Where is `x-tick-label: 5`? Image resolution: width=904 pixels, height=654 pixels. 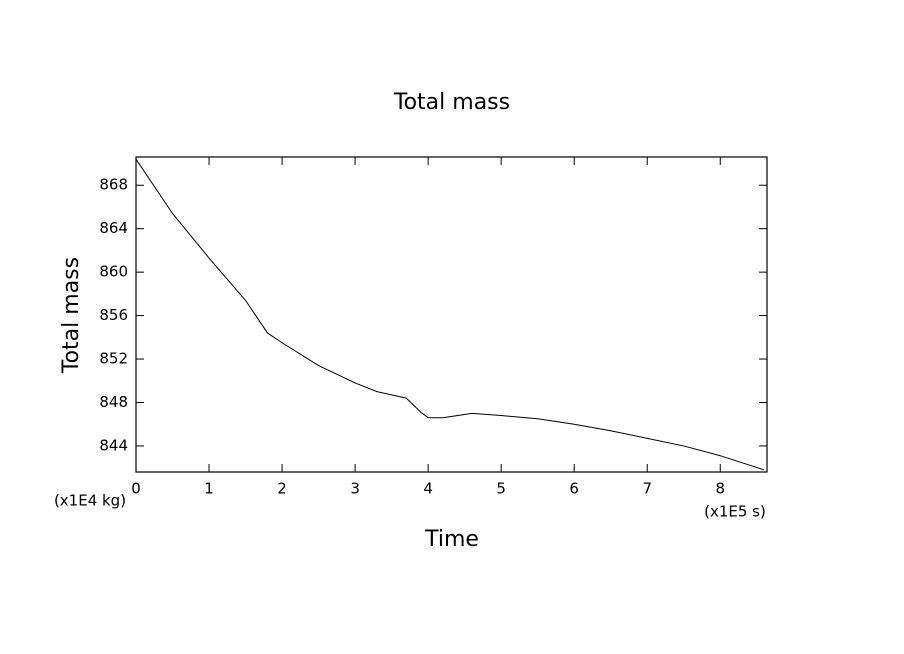 x-tick-label: 5 is located at coordinates (501, 489).